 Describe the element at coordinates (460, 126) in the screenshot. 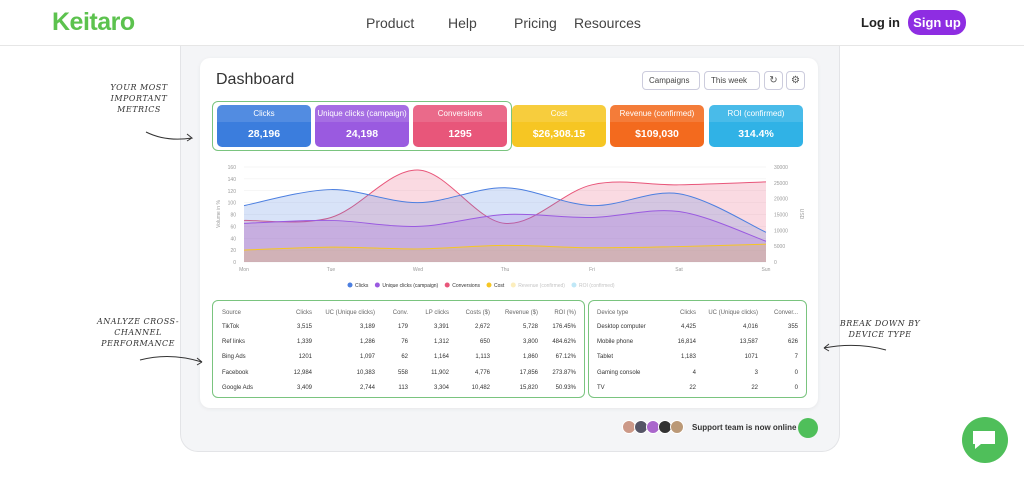

I see `metric-card: Conversions 1295` at that location.